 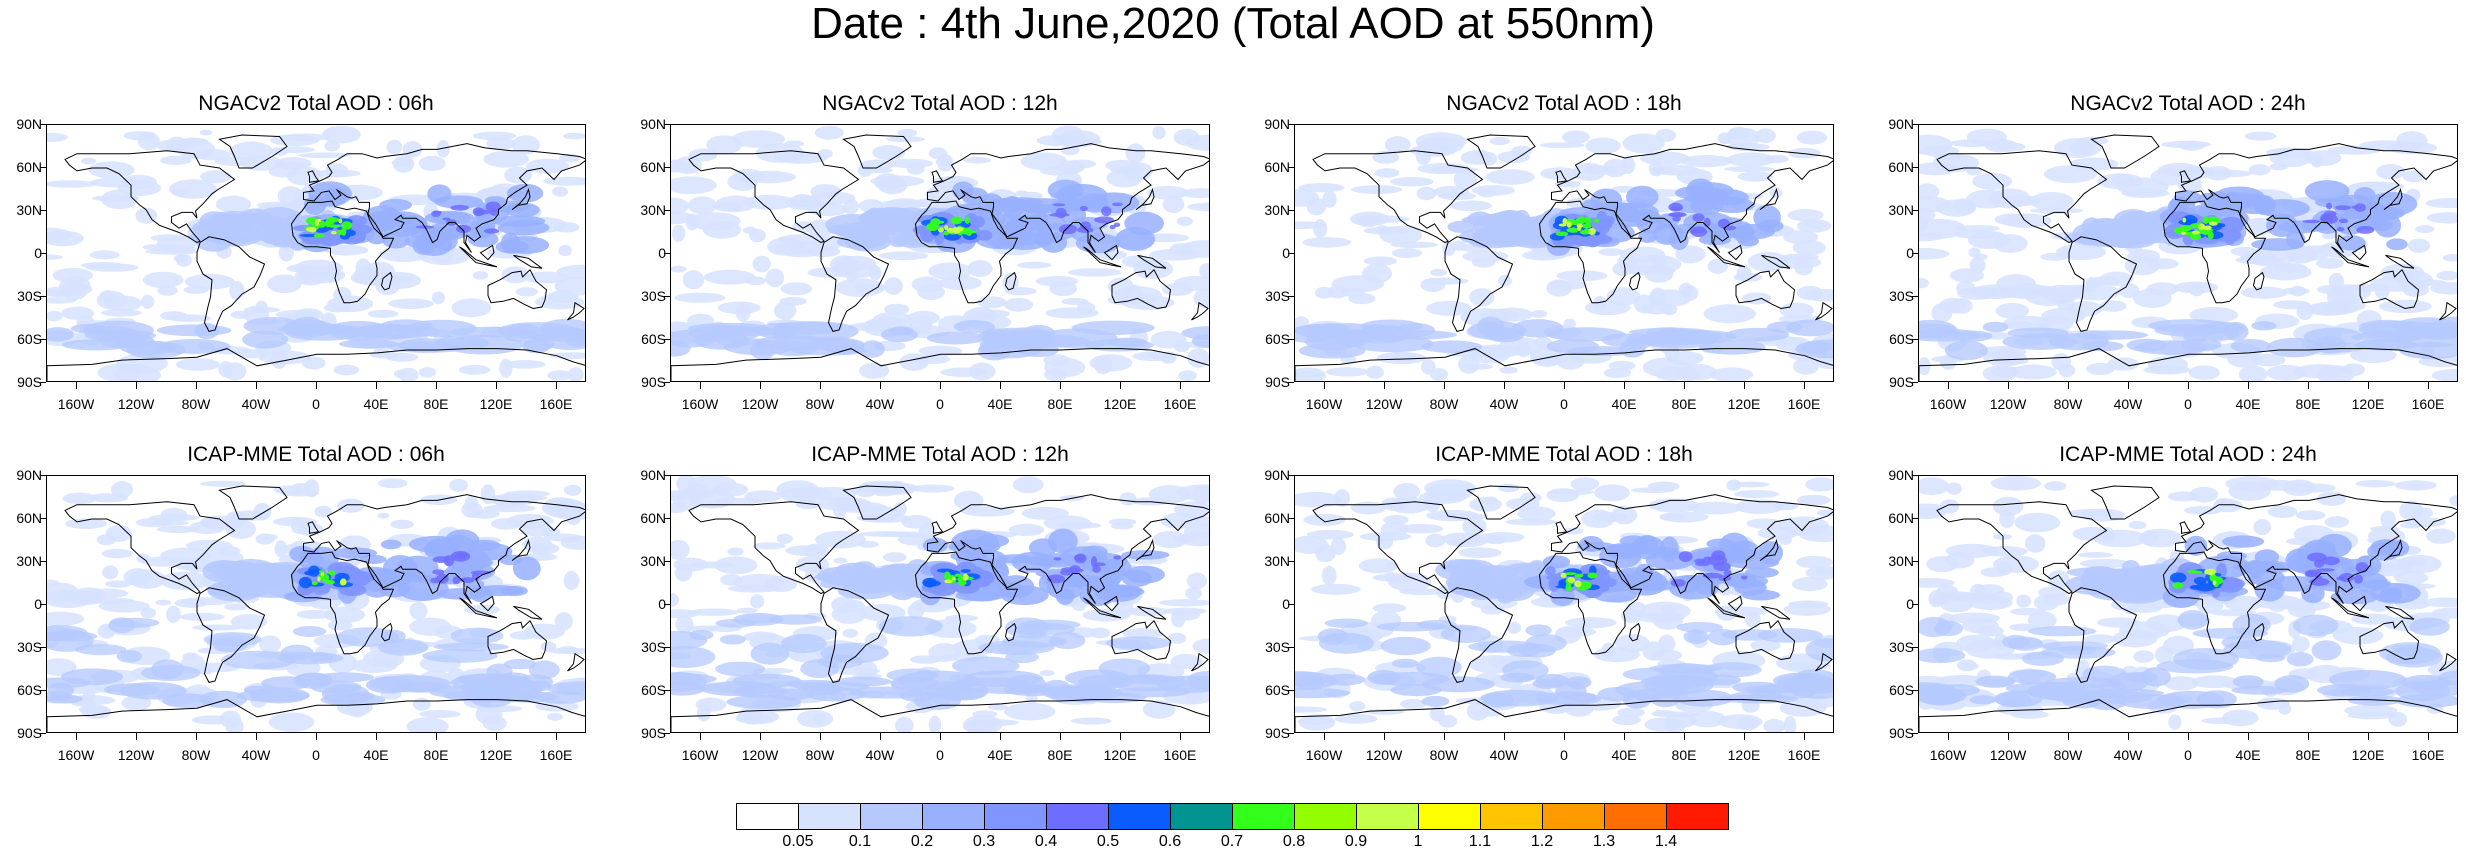 I want to click on coastline-eurasia, so click(x=2316, y=549).